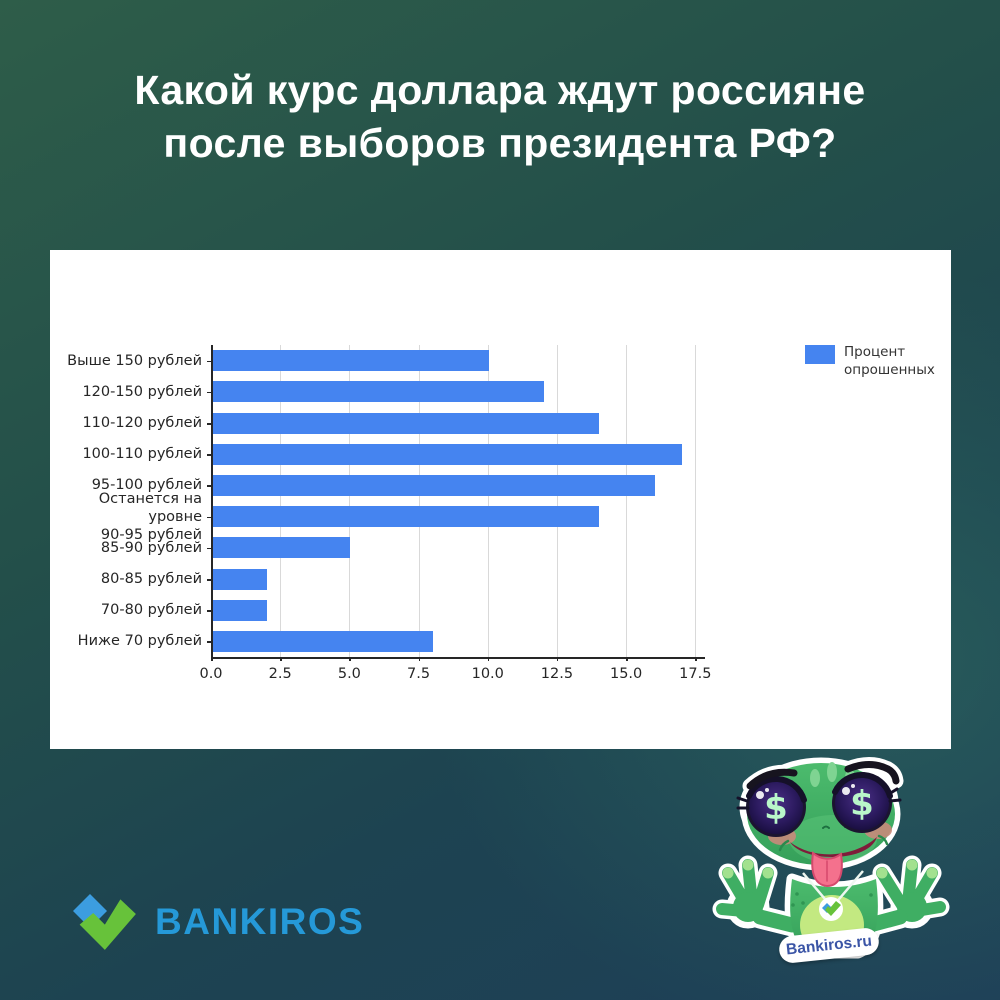  Describe the element at coordinates (862, 804) in the screenshot. I see `dollar-eye-right: $` at that location.